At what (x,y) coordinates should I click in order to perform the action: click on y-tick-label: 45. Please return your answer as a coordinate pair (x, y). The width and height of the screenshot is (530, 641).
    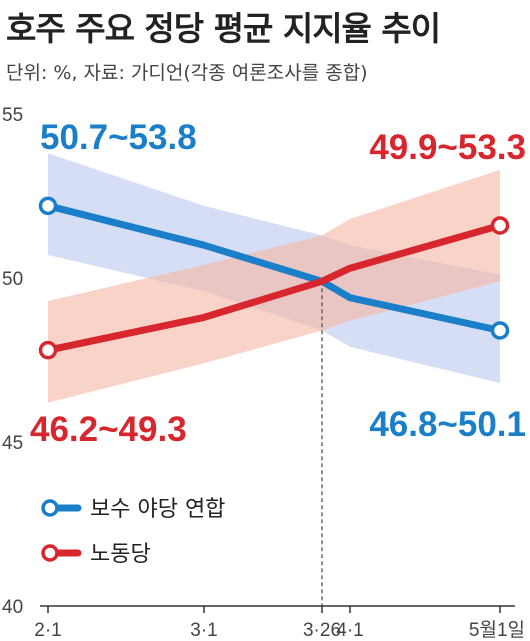
    Looking at the image, I should click on (12, 443).